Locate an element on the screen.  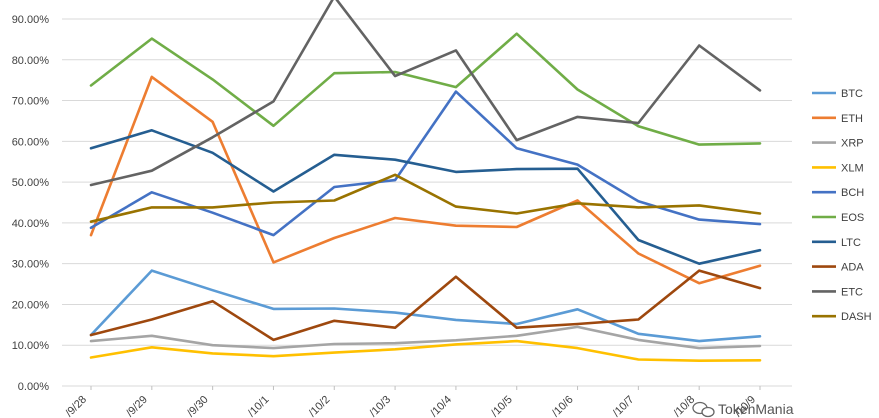
legend-label-bch: BCH is located at coordinates (852, 193).